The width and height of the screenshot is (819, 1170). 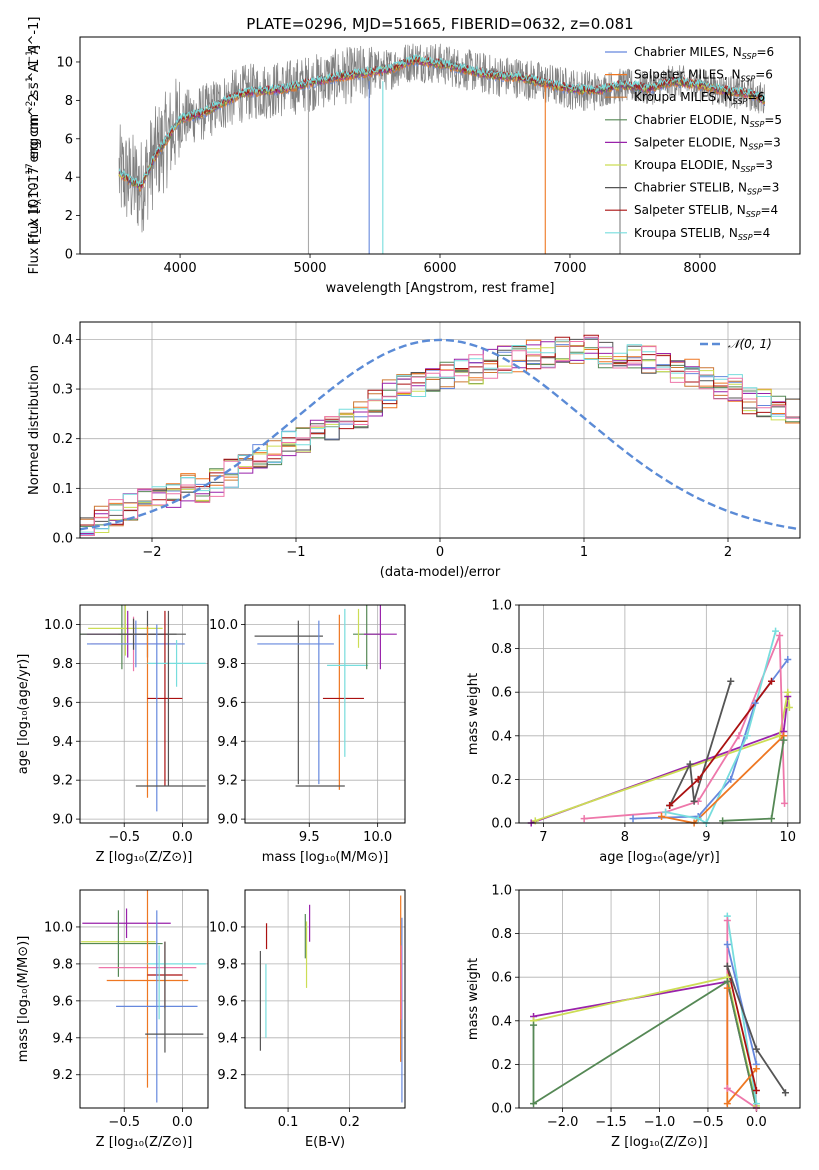 What do you see at coordinates (227, 964) in the screenshot?
I see `mass_vs_ebv-ytick-label-3: 9.8` at bounding box center [227, 964].